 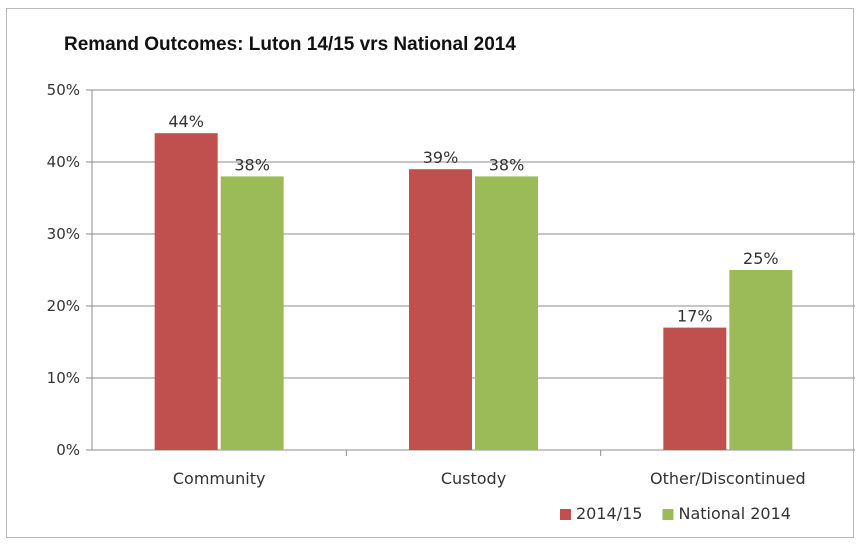 What do you see at coordinates (473, 468) in the screenshot?
I see `x-axis: Community Custody Other/Discontinued` at bounding box center [473, 468].